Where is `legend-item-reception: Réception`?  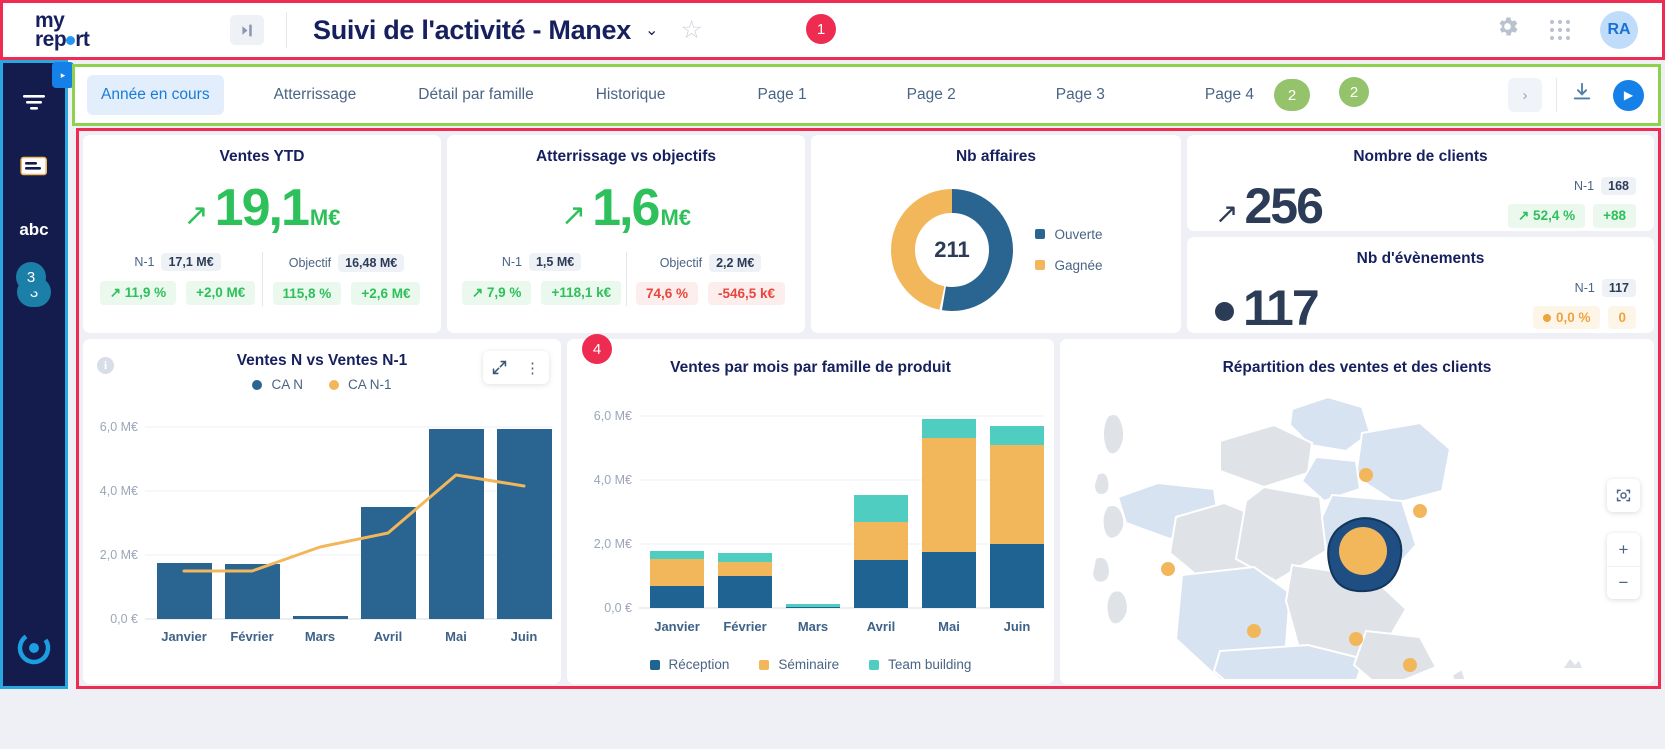
legend-item-reception: Réception is located at coordinates (689, 664).